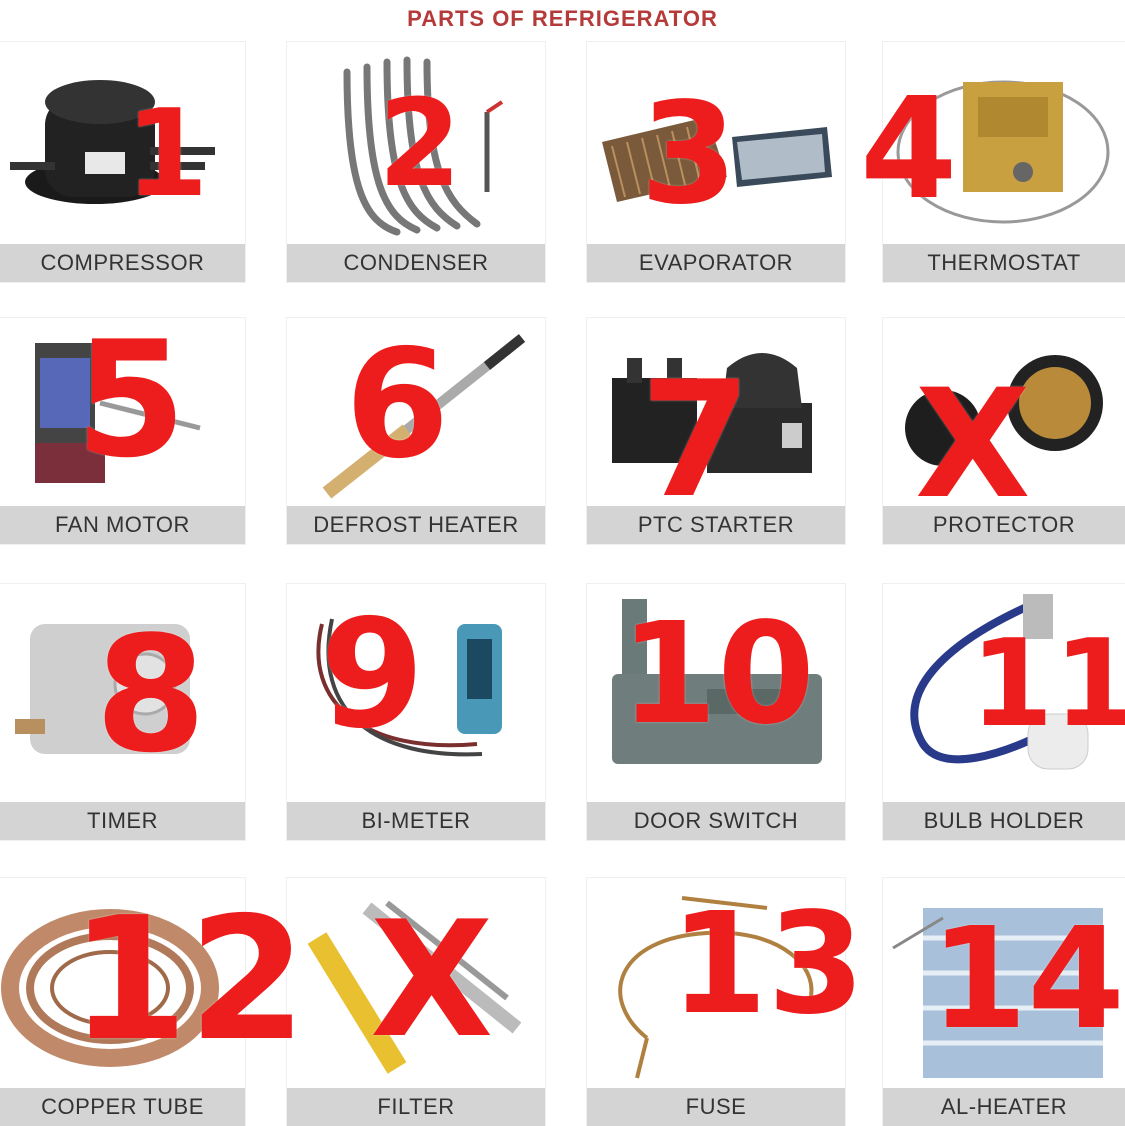 The width and height of the screenshot is (1125, 1126). I want to click on part-card-ptc-starter: PTC STARTER, so click(716, 431).